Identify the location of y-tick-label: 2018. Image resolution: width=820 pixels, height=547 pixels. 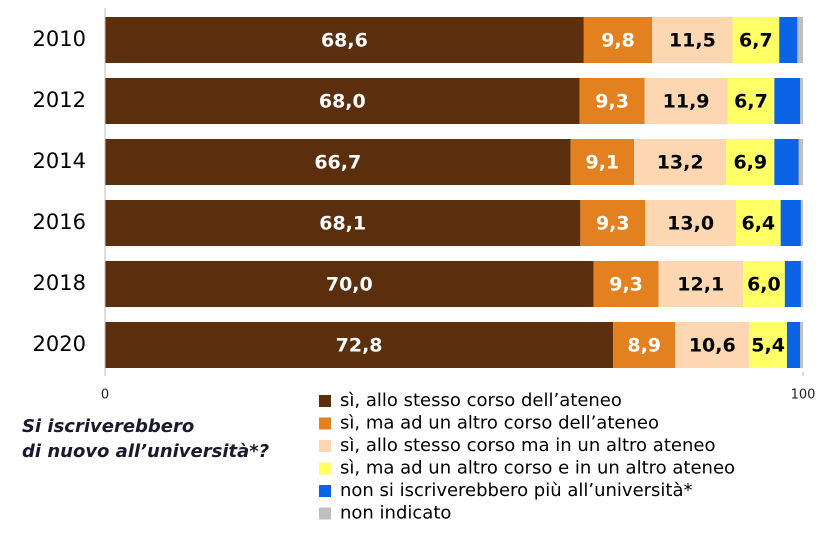
(59, 283).